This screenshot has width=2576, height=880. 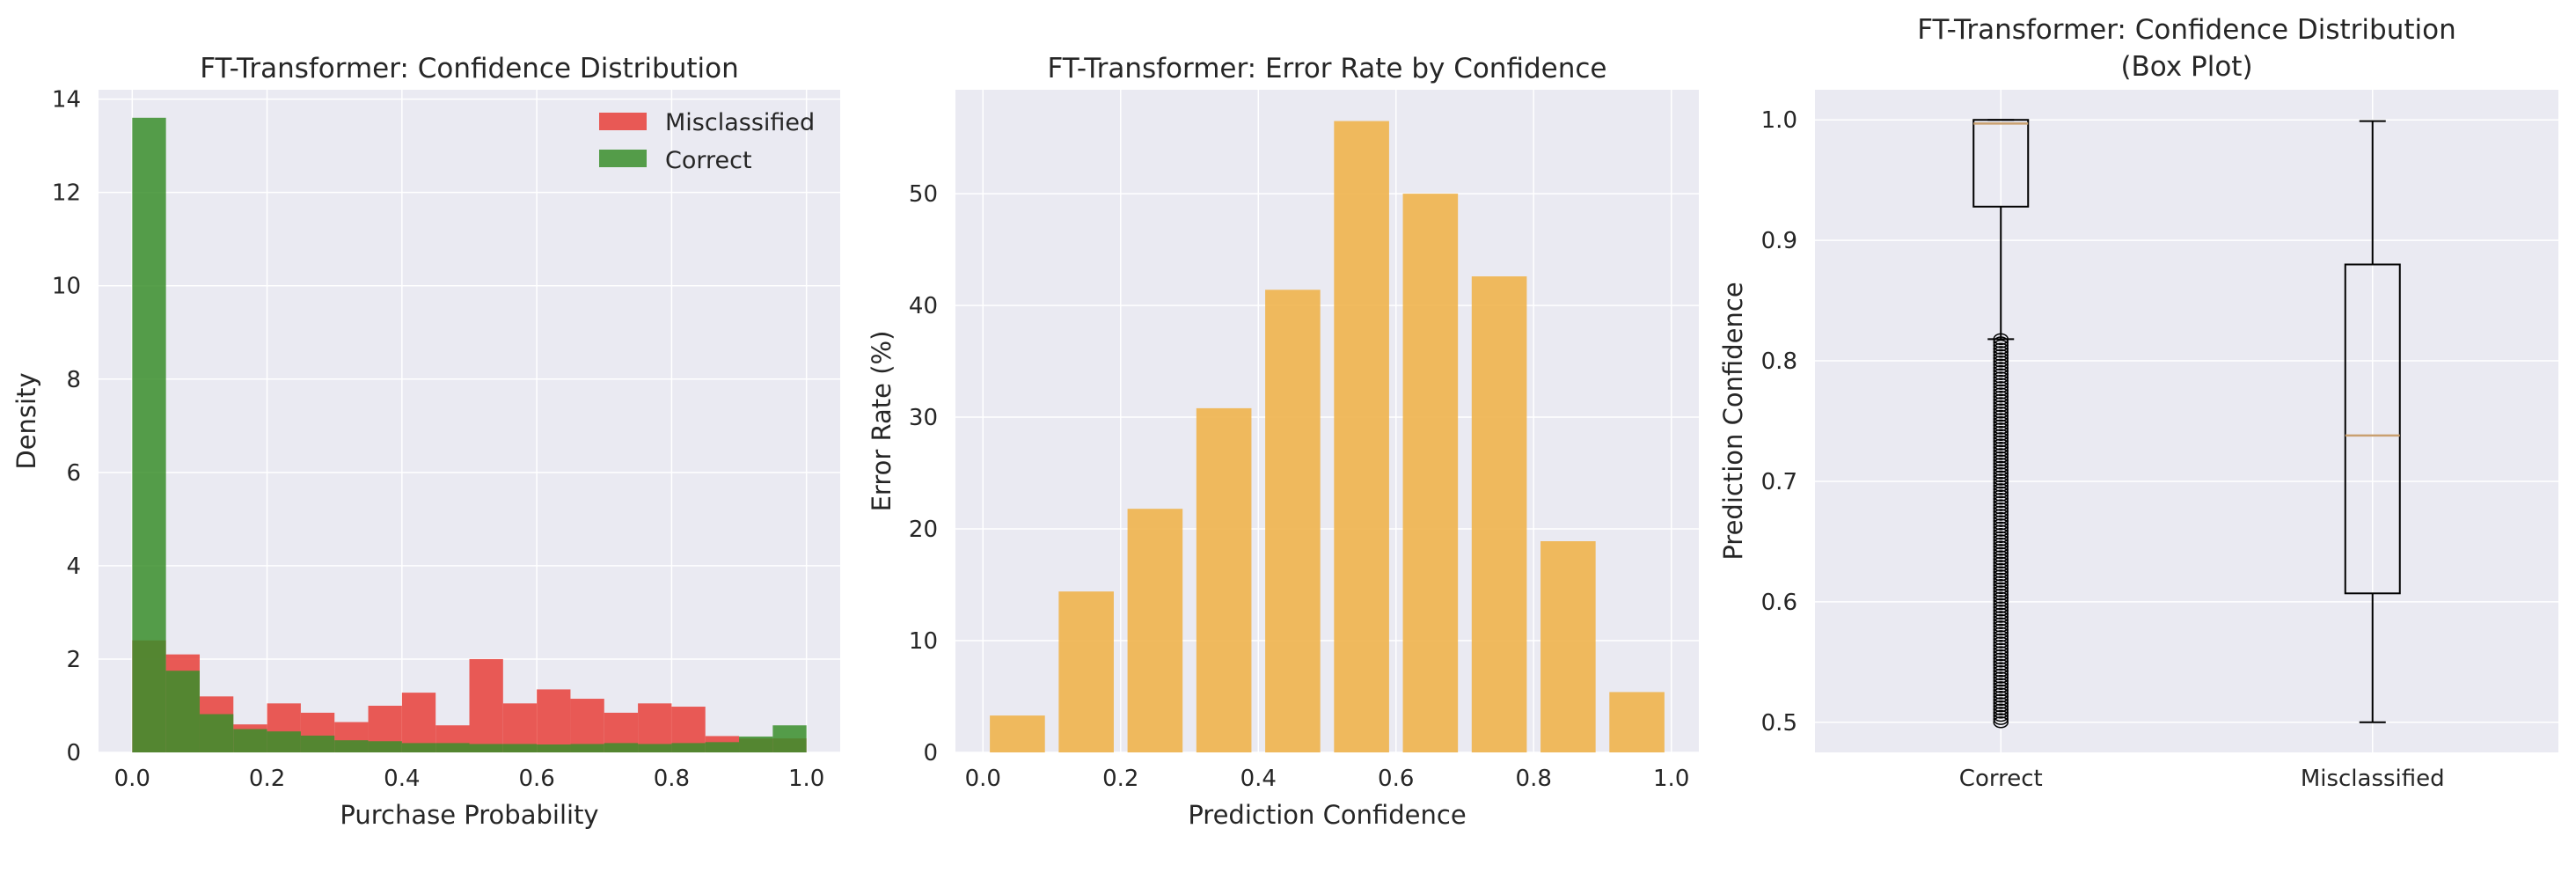 What do you see at coordinates (2186, 67) in the screenshot?
I see `boxplot-subtitle: (Box Plot)` at bounding box center [2186, 67].